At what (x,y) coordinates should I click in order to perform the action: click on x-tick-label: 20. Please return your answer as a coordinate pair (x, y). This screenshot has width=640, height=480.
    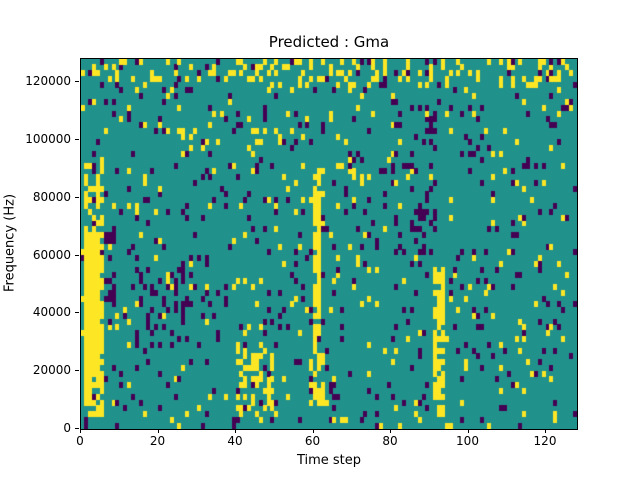
    Looking at the image, I should click on (157, 441).